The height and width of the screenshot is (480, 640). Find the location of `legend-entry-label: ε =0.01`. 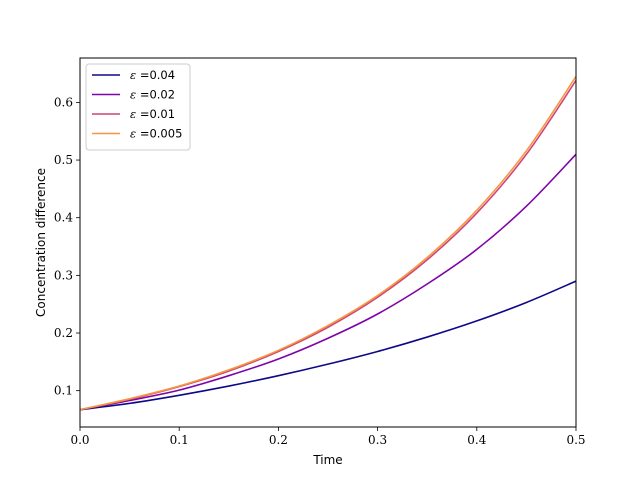

legend-entry-label: ε =0.01 is located at coordinates (152, 114).